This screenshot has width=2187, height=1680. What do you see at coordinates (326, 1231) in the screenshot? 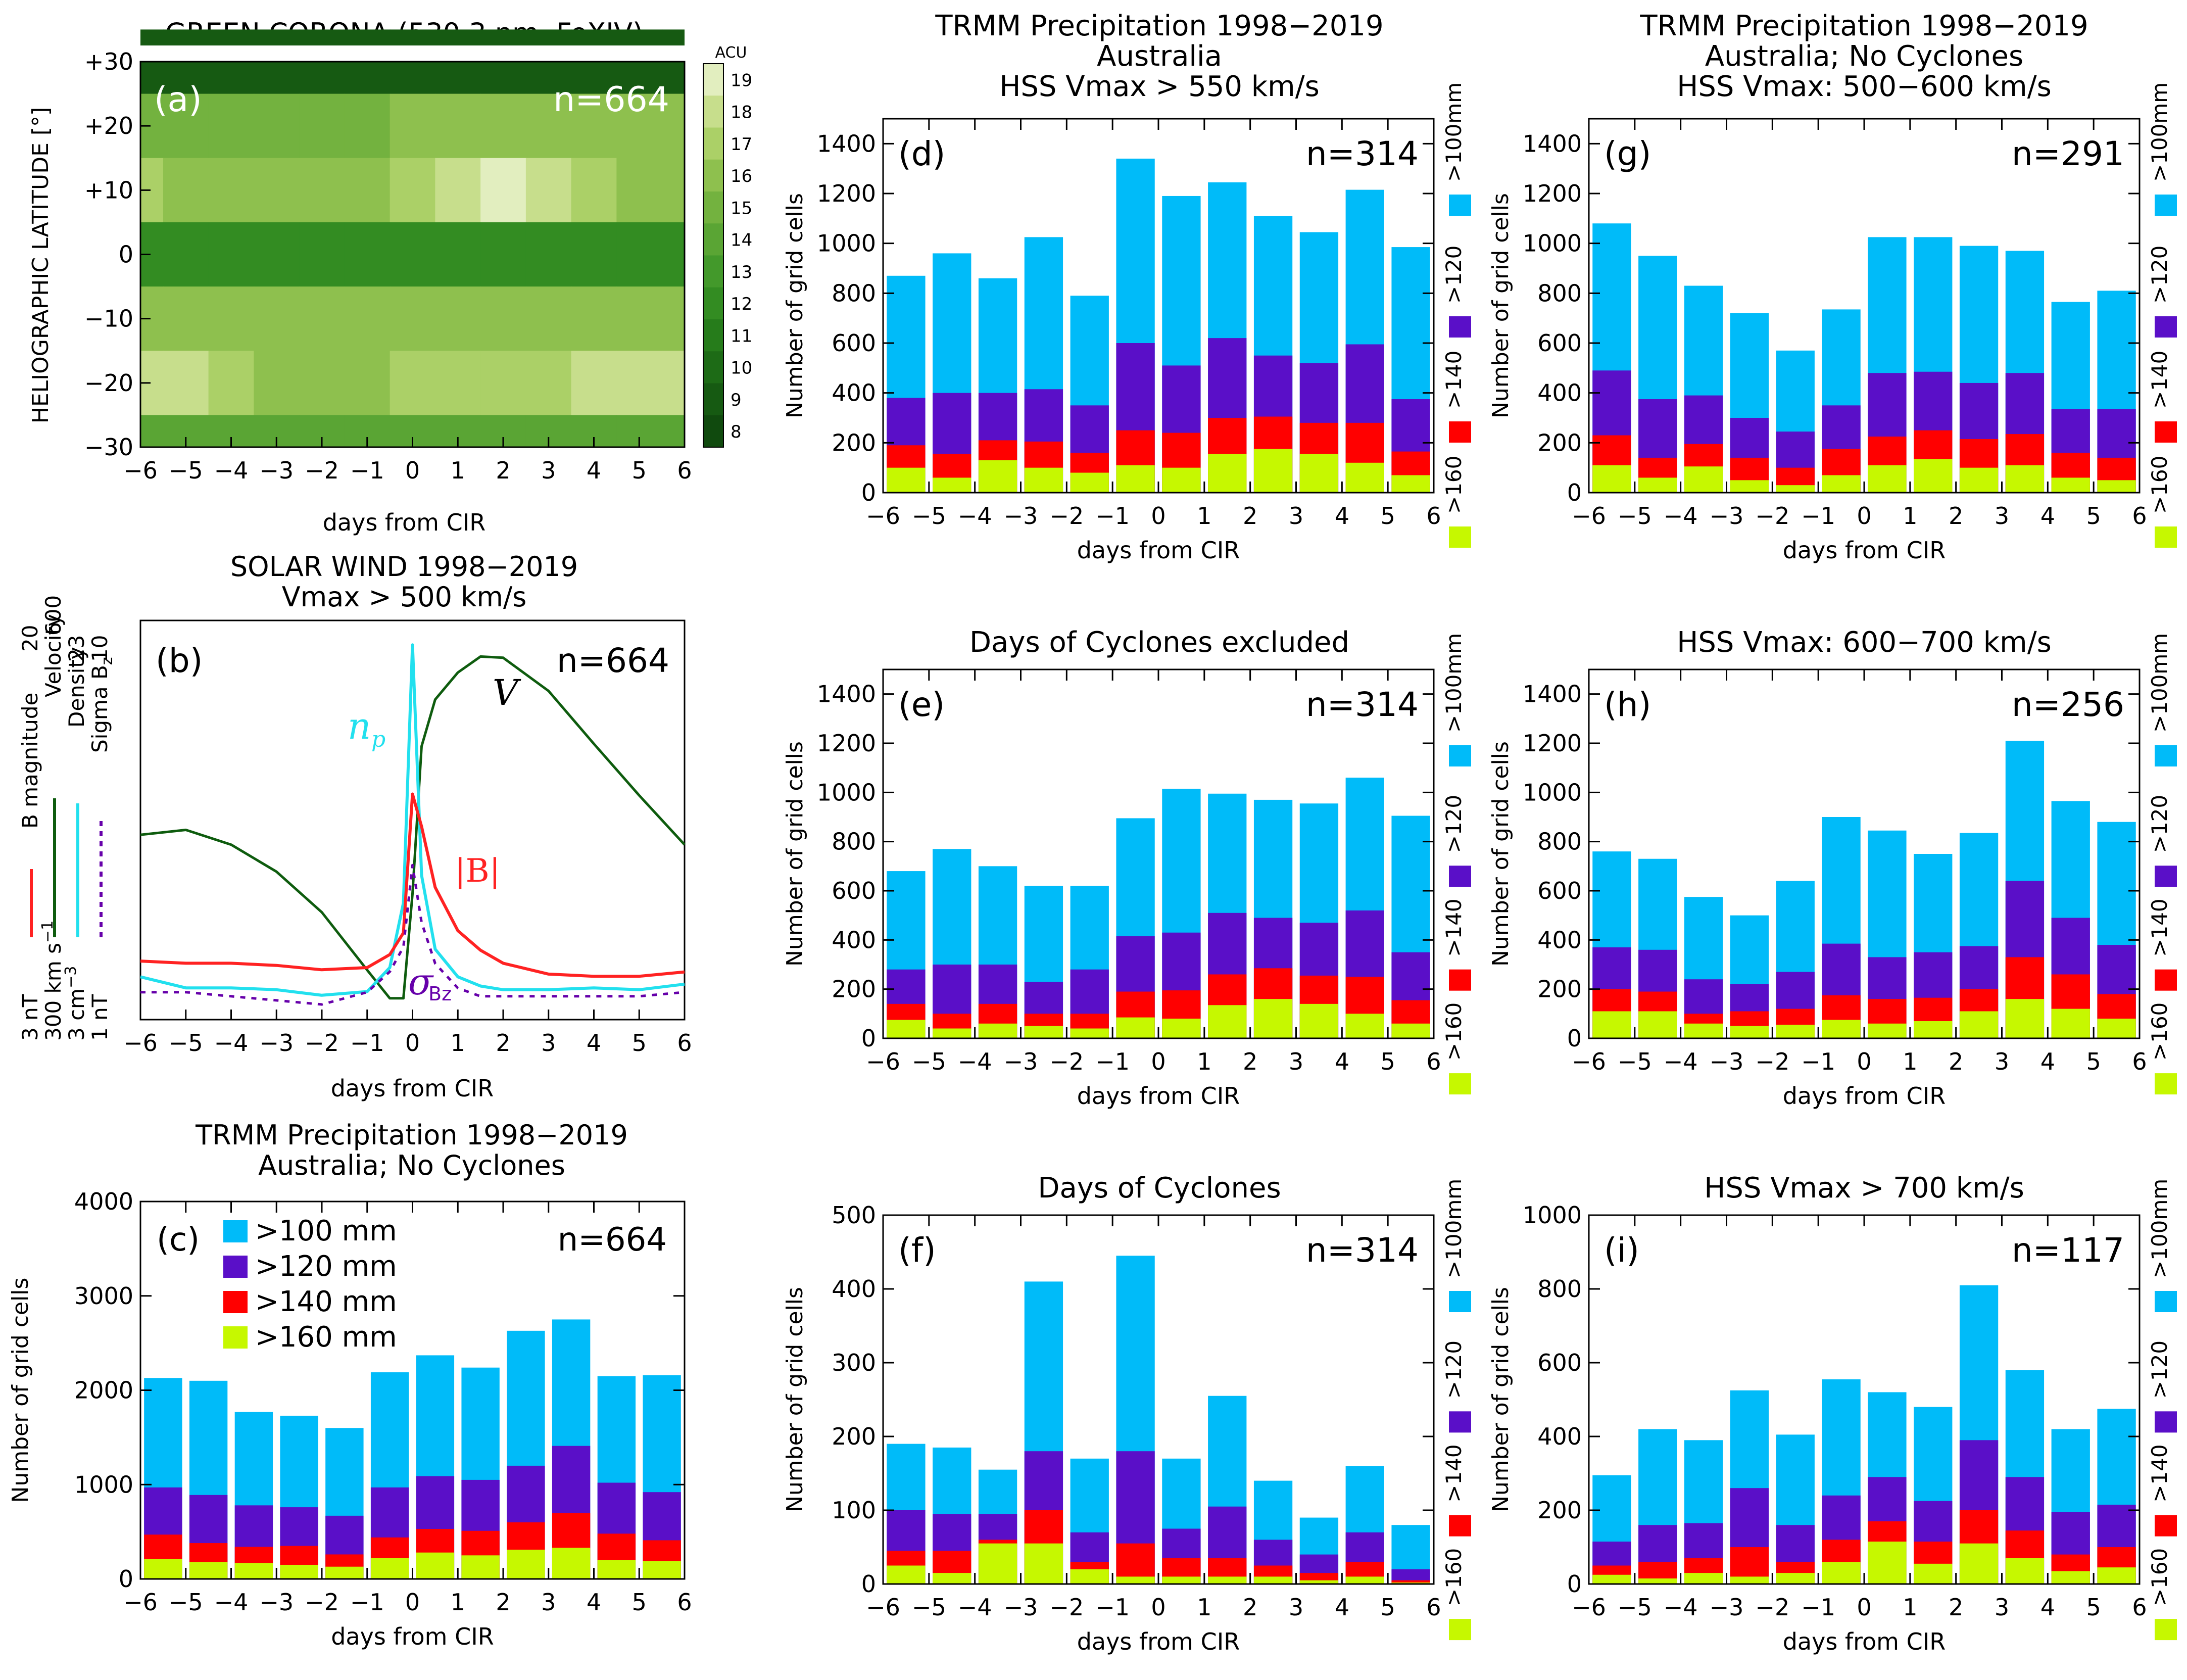
I see `legend-label-100: >100 mm` at bounding box center [326, 1231].